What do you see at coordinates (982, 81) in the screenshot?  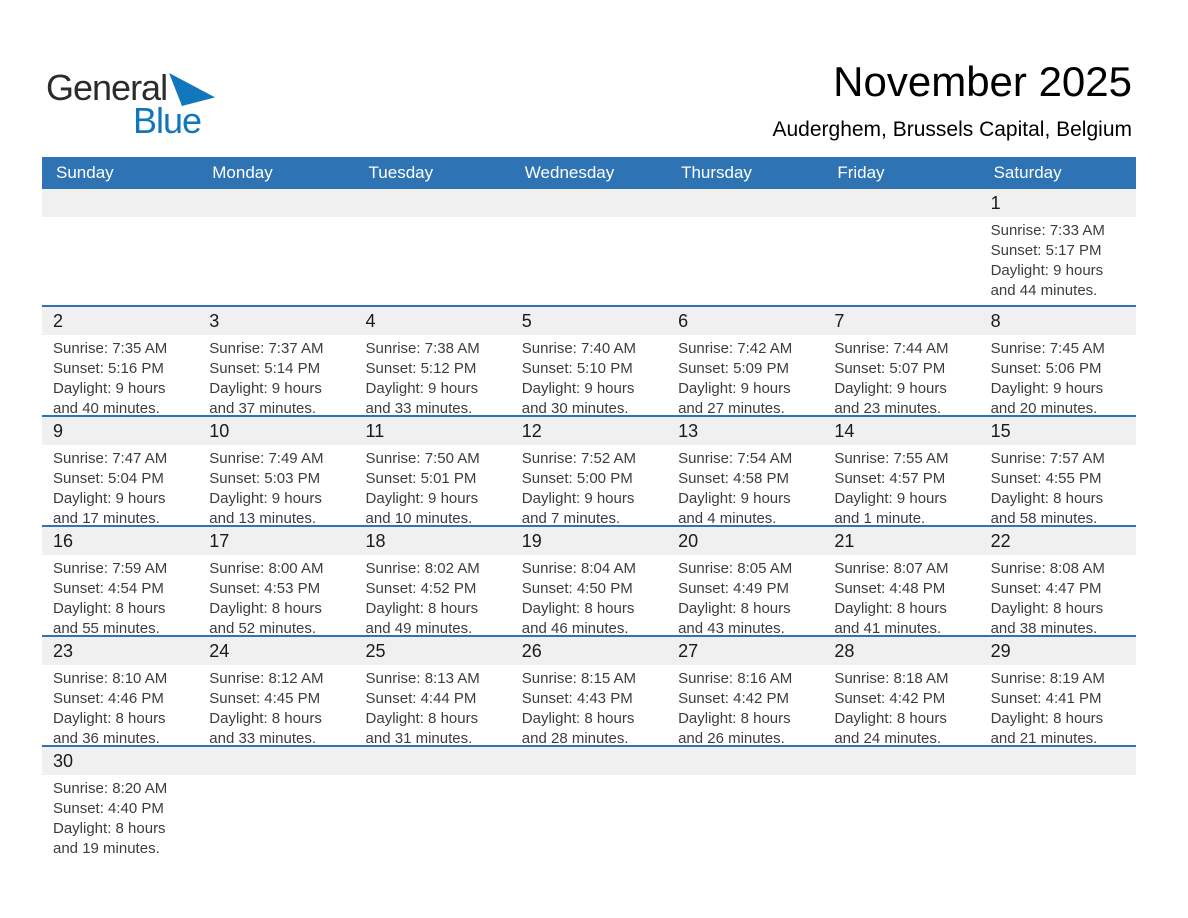 I see `month-title: November 2025` at bounding box center [982, 81].